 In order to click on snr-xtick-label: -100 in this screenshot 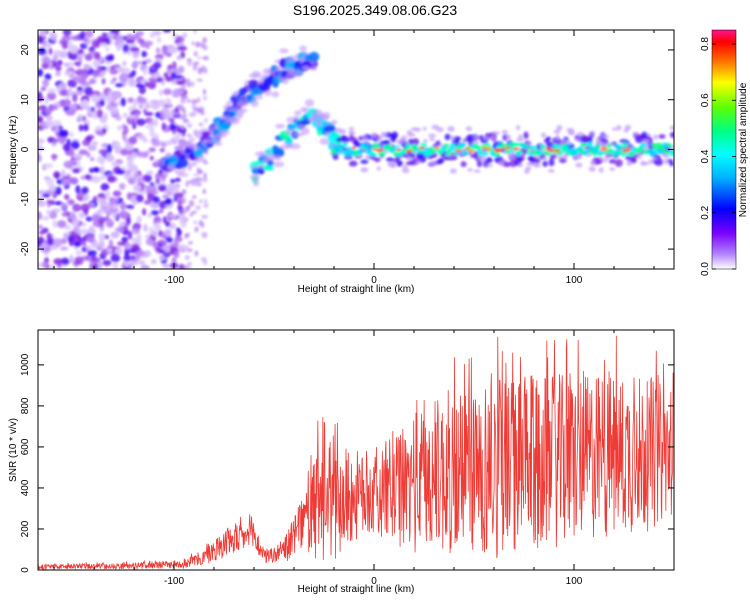, I will do `click(174, 581)`.